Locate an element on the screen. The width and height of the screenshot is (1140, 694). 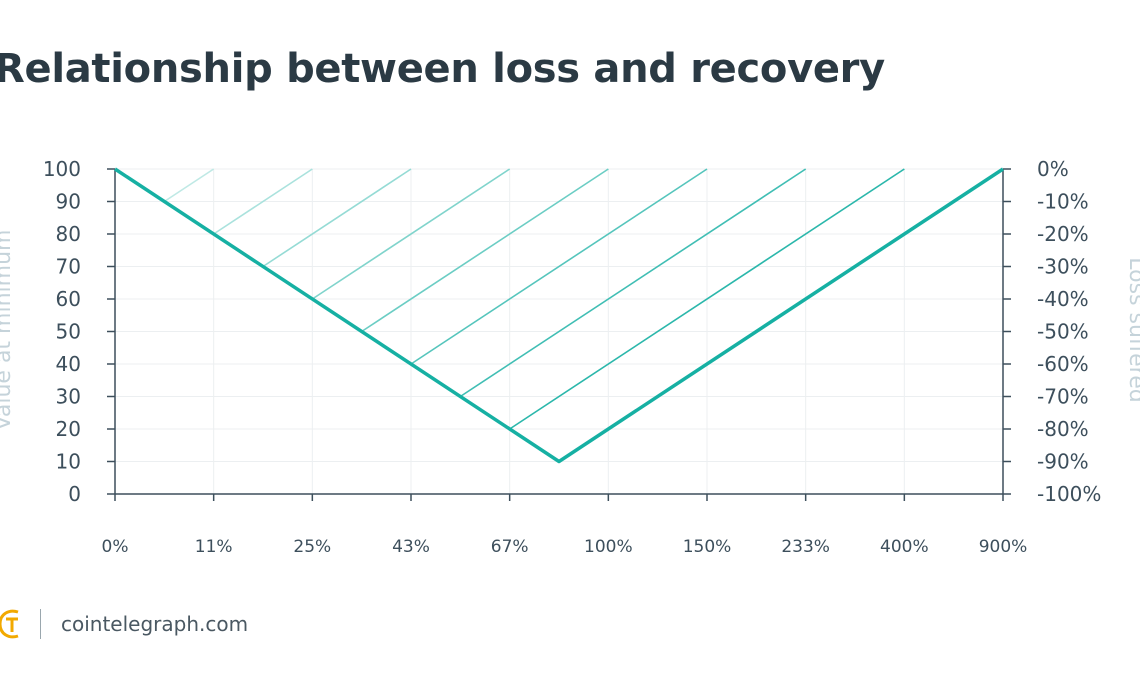
right-tick-label: 0% is located at coordinates (1053, 169).